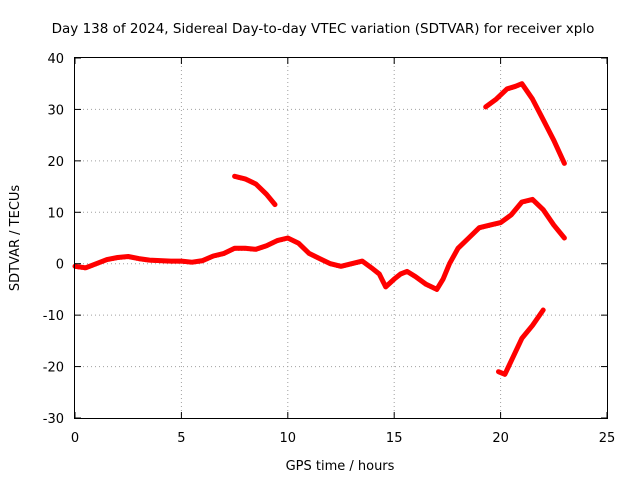  I want to click on series-arc-20h-jitter, so click(521, 343).